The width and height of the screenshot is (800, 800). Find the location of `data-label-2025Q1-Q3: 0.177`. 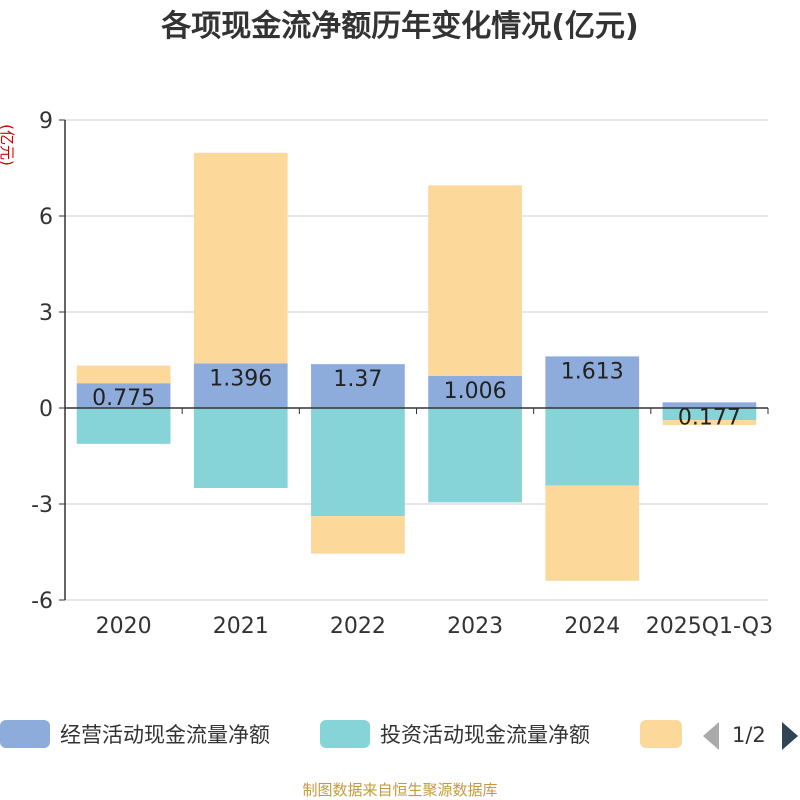

data-label-2025Q1-Q3: 0.177 is located at coordinates (709, 417).